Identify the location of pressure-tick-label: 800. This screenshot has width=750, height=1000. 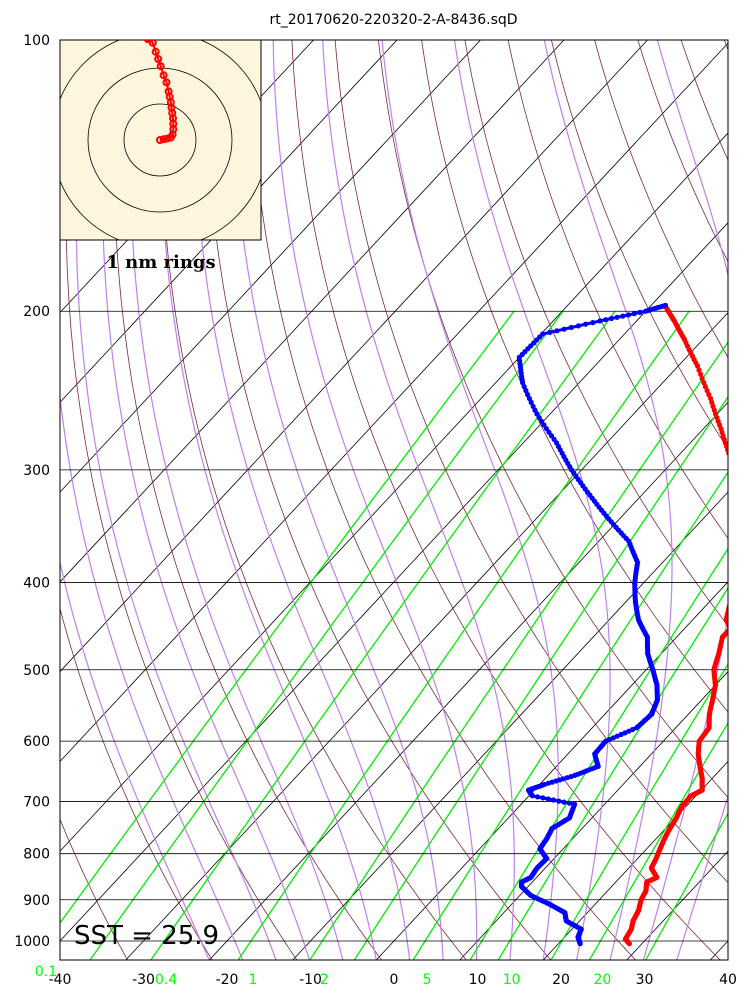
(36, 855).